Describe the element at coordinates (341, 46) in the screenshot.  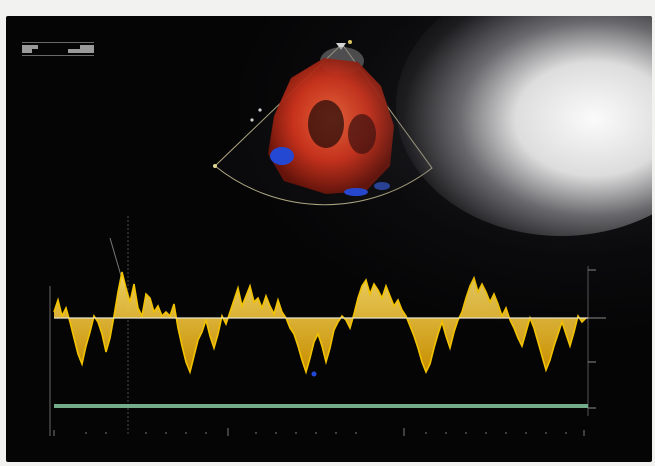
I see `apex-marker` at that location.